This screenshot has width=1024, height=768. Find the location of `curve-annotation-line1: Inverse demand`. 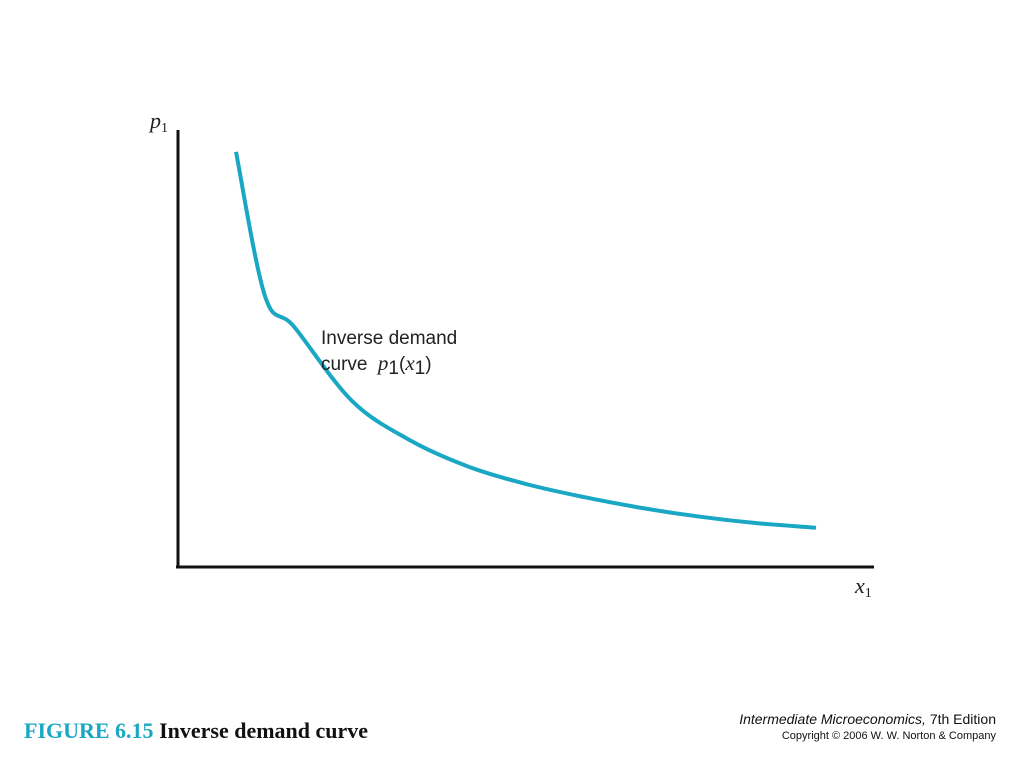

curve-annotation-line1: Inverse demand is located at coordinates (389, 338).